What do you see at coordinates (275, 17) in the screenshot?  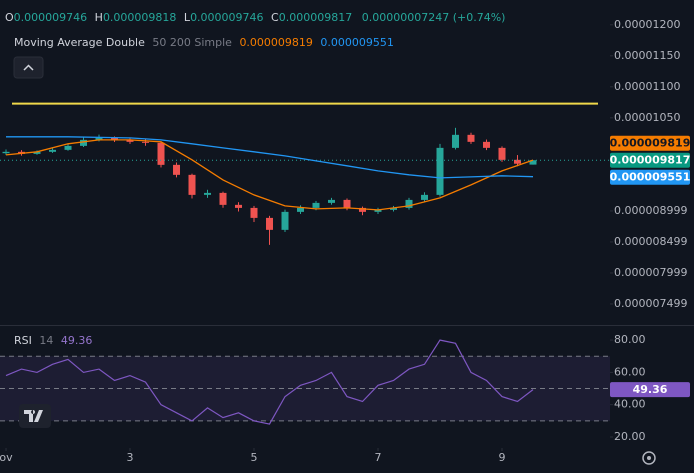 I see `ohlc-key: C` at bounding box center [275, 17].